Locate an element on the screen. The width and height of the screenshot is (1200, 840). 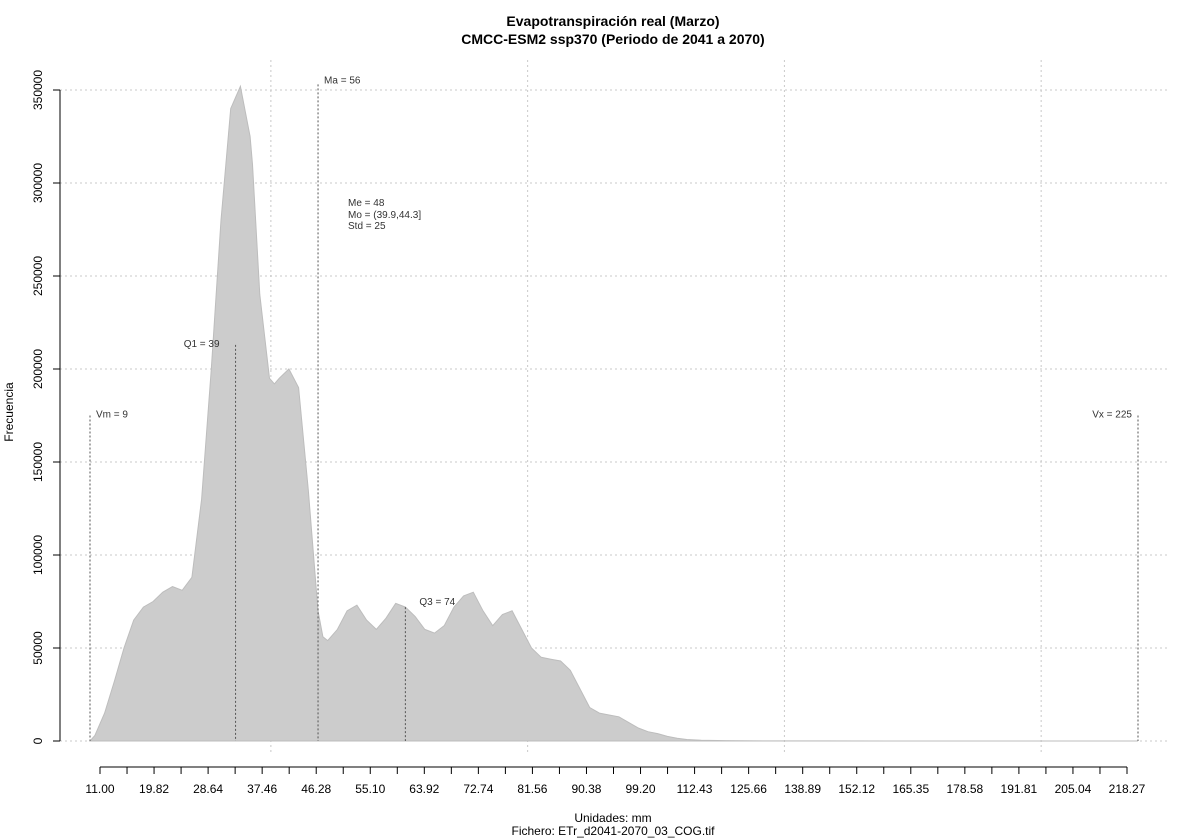
x-tick-label-11: 112.43 is located at coordinates (695, 789).